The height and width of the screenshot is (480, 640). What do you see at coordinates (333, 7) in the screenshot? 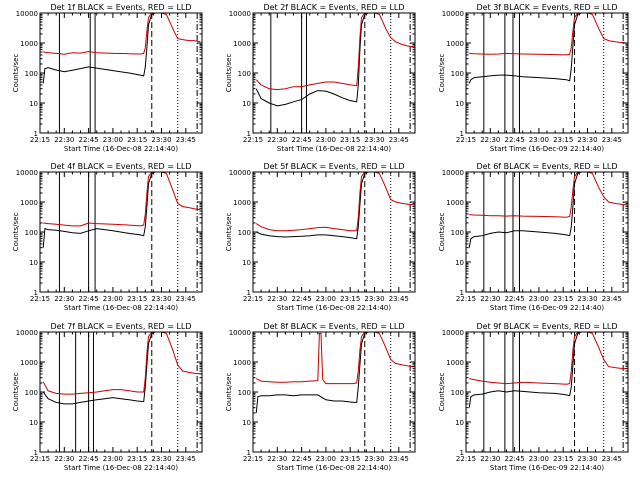
I see `panel-title: Det 2f BLACK = Events, RED = LLD` at bounding box center [333, 7].